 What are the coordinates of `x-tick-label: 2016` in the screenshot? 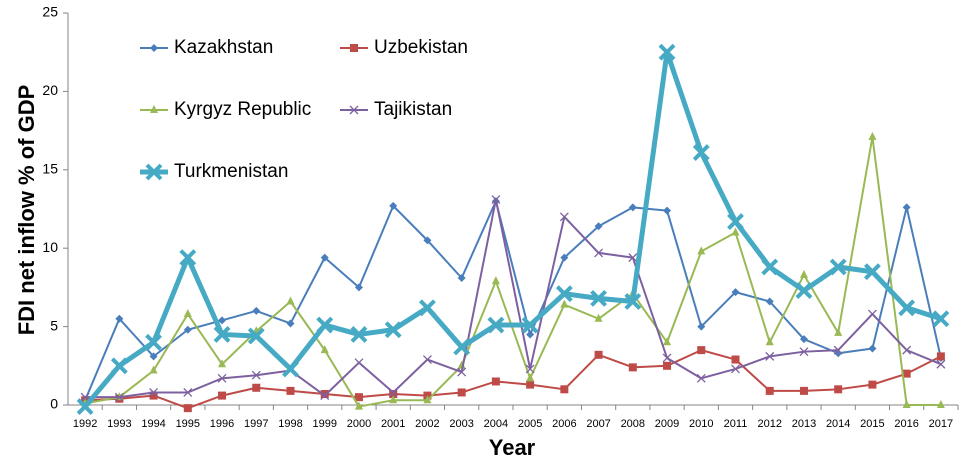 It's located at (906, 424).